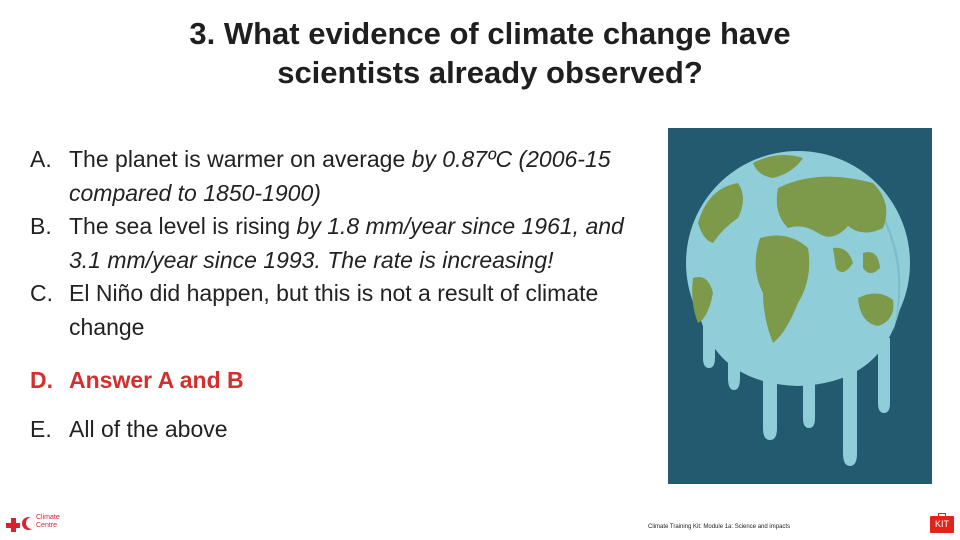 The image size is (960, 540). I want to click on kit-badge-label: KIT, so click(941, 524).